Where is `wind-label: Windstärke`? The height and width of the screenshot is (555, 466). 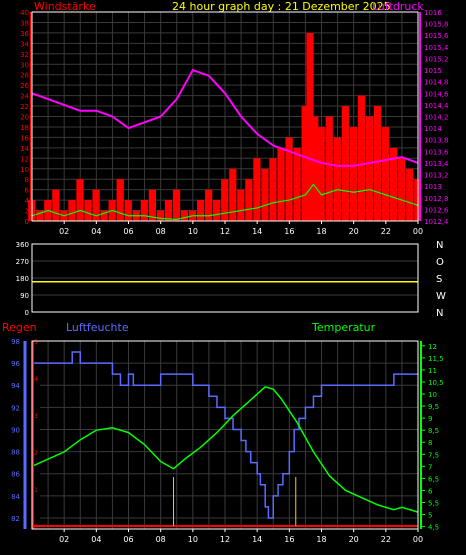 wind-label: Windstärke is located at coordinates (65, 6).